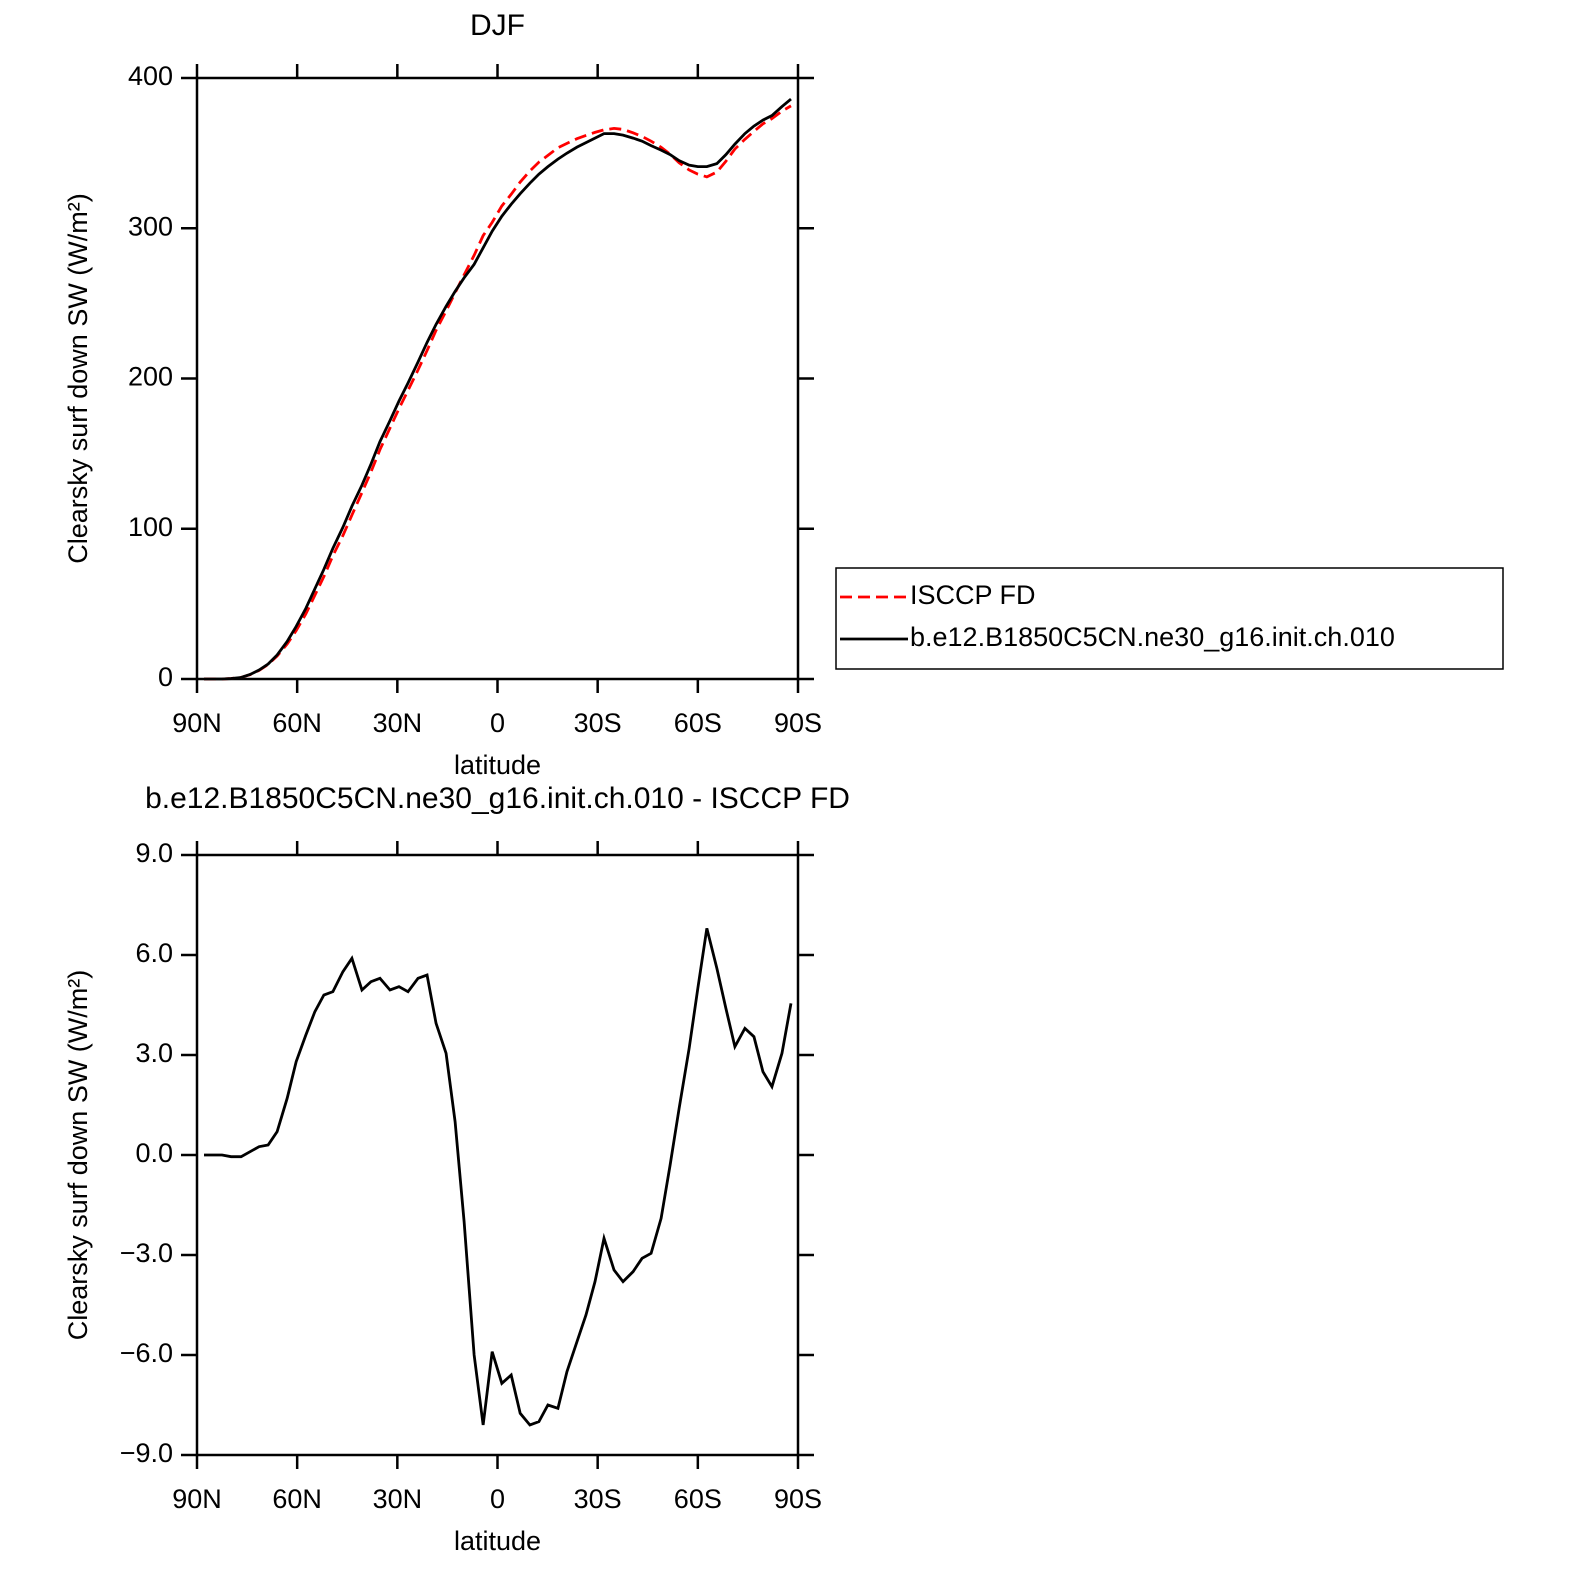  I want to click on y-tick-label: −6.0, so click(146, 1353).